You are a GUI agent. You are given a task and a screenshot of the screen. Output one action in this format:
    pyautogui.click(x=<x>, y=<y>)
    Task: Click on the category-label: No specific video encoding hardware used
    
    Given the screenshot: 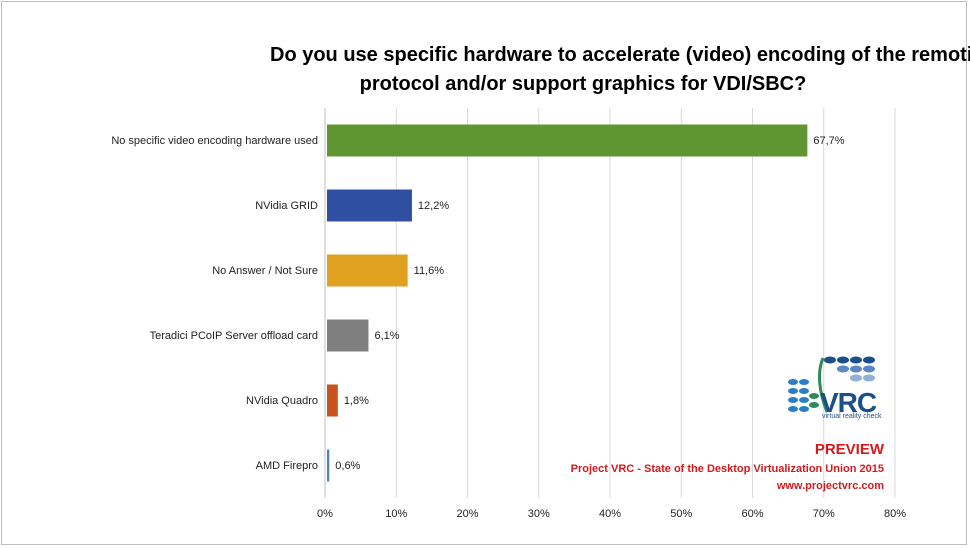 What is the action you would take?
    pyautogui.click(x=214, y=140)
    